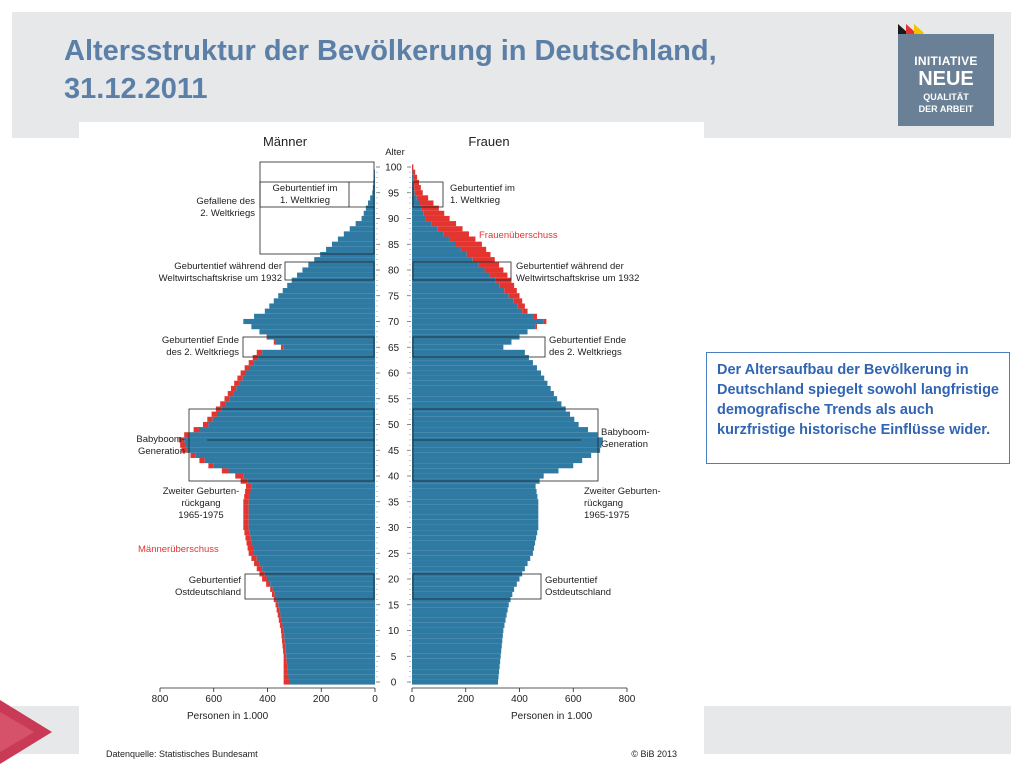 The width and height of the screenshot is (1024, 773). What do you see at coordinates (946, 61) in the screenshot?
I see `logo-line-1: INITIATIVE` at bounding box center [946, 61].